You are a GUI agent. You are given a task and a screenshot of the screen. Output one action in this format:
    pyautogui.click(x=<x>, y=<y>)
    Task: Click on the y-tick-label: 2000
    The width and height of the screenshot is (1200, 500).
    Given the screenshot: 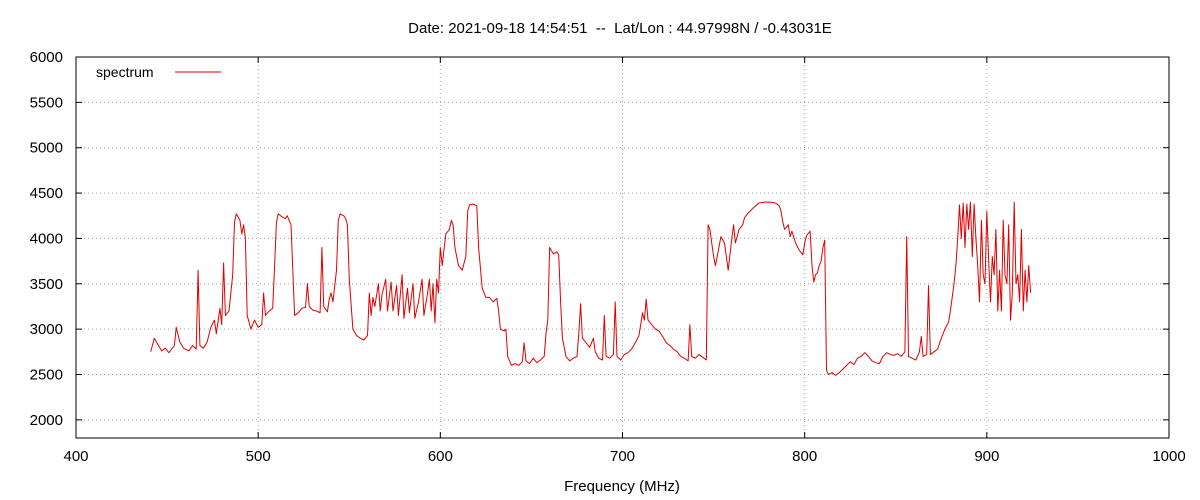 What is the action you would take?
    pyautogui.click(x=46, y=420)
    